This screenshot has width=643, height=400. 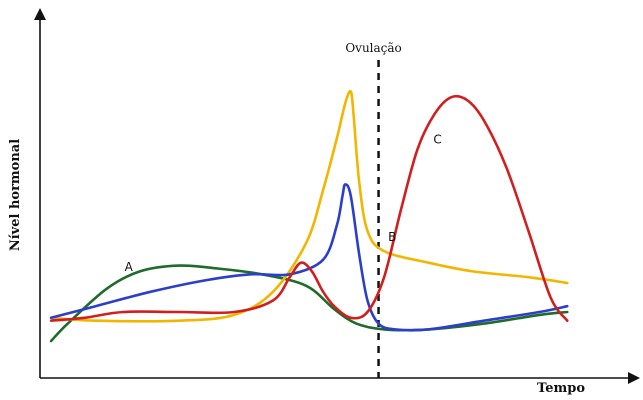 I want to click on y-axis-arrow, so click(x=40, y=14).